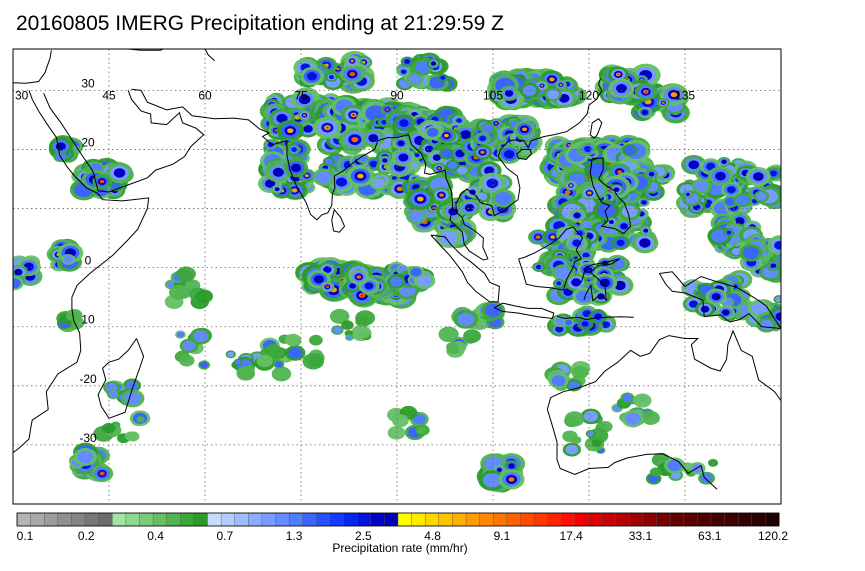 This screenshot has width=865, height=571. Describe the element at coordinates (355, 95) in the screenshot. I see `longitude-labels: 30 45 60 75 90 105 120 135` at that location.